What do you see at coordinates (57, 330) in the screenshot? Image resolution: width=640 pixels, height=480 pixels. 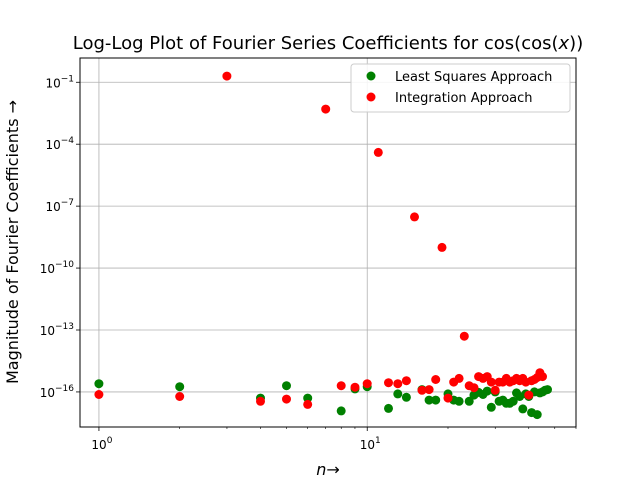 I see `y-tick-label: 10⁻¹³` at bounding box center [57, 330].